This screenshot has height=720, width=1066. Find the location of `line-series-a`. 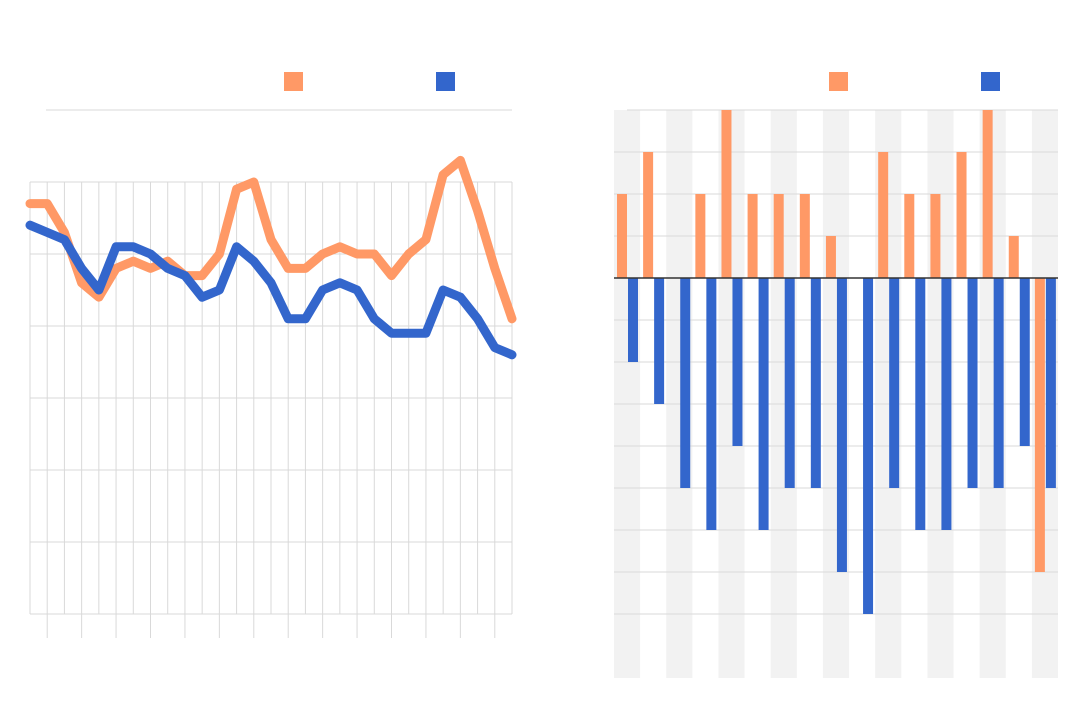

line-series-a is located at coordinates (271, 239).